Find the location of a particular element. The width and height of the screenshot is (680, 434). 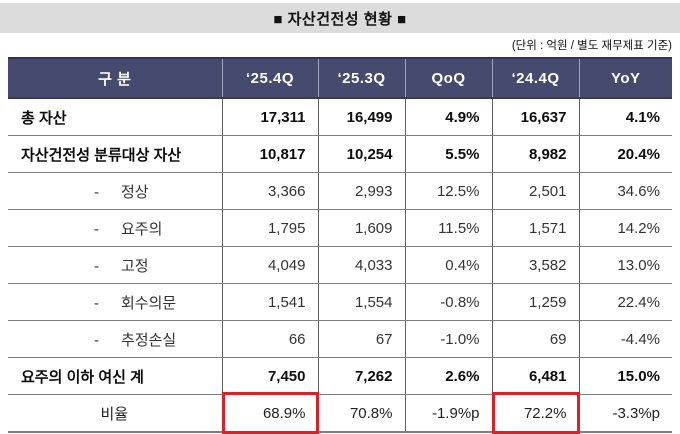

row-label: 정상 is located at coordinates (135, 192).